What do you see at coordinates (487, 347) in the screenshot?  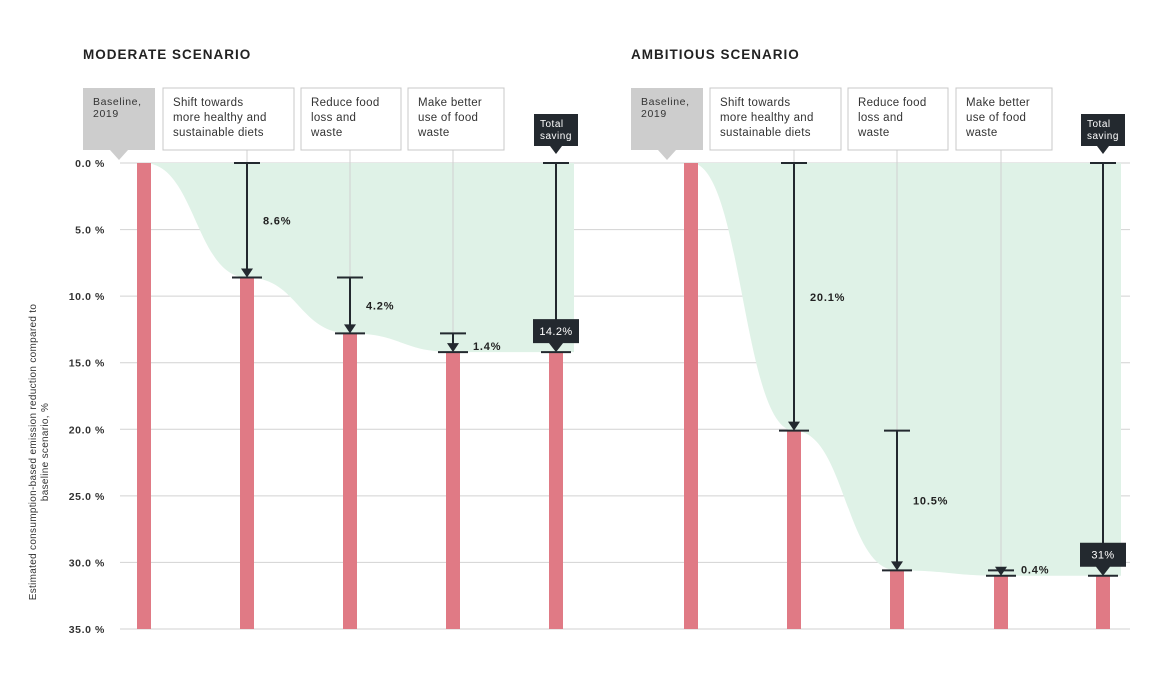 I see `value-label: 1.4%` at bounding box center [487, 347].